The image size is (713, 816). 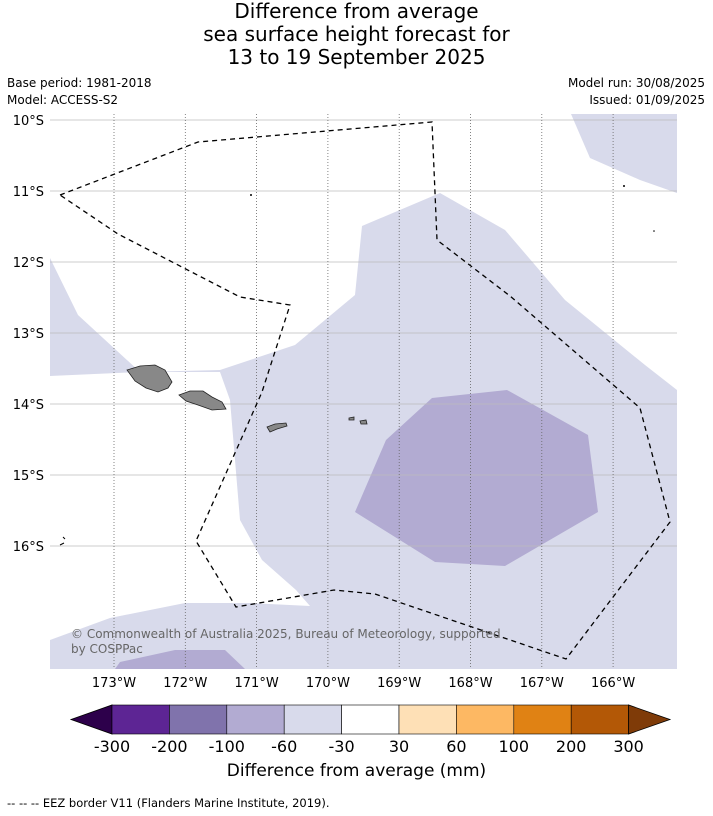 What do you see at coordinates (91, 719) in the screenshot?
I see `colorbar-under-arrow` at bounding box center [91, 719].